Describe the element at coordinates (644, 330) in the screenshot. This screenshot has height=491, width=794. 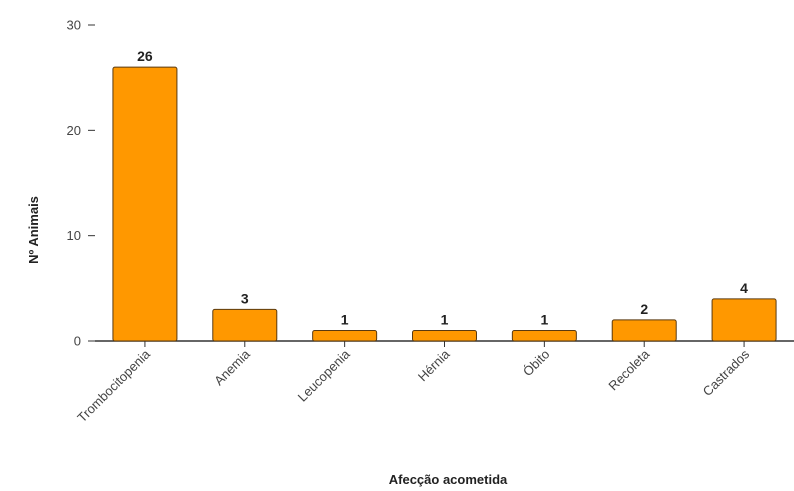
I see `bar-recoleta` at that location.